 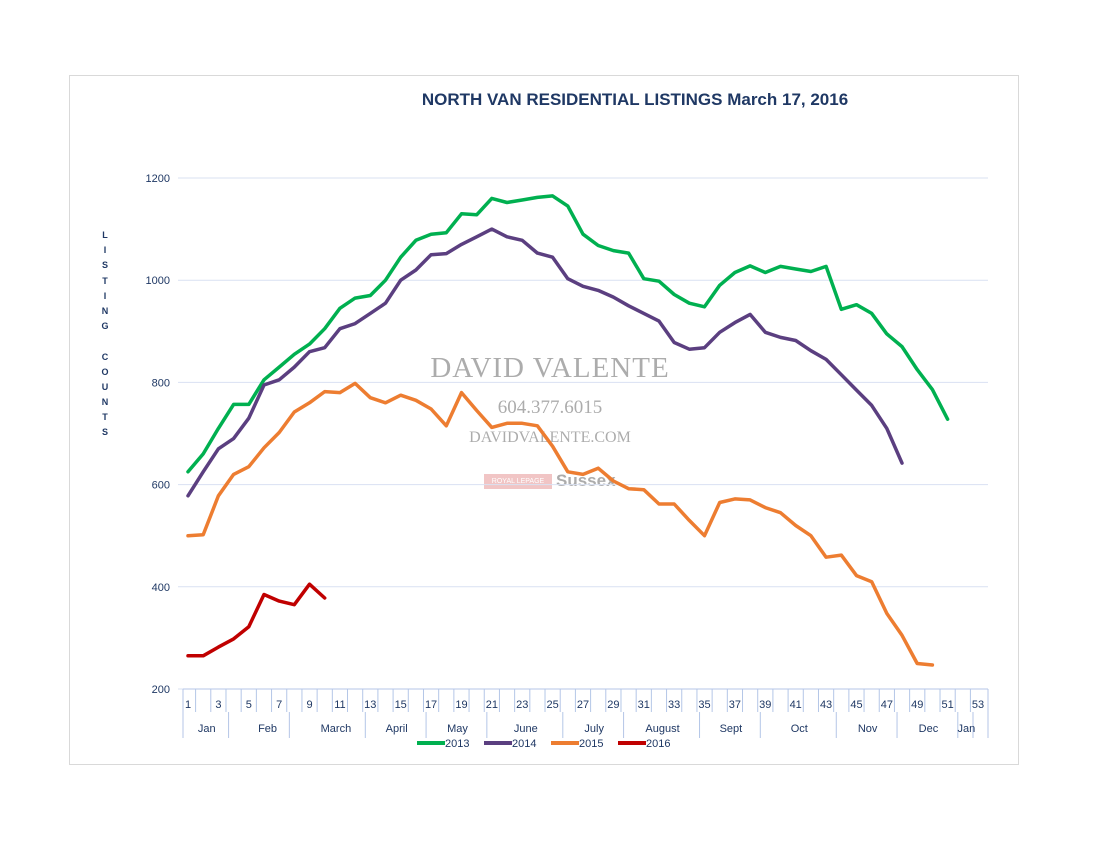 What do you see at coordinates (917, 705) in the screenshot?
I see `x-tick-label: 49` at bounding box center [917, 705].